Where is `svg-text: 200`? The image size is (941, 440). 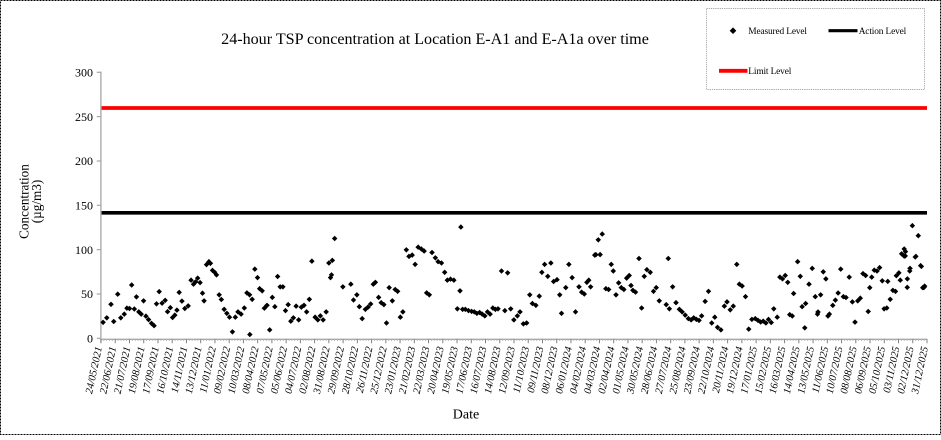 svg-text: 200 is located at coordinates (84, 161).